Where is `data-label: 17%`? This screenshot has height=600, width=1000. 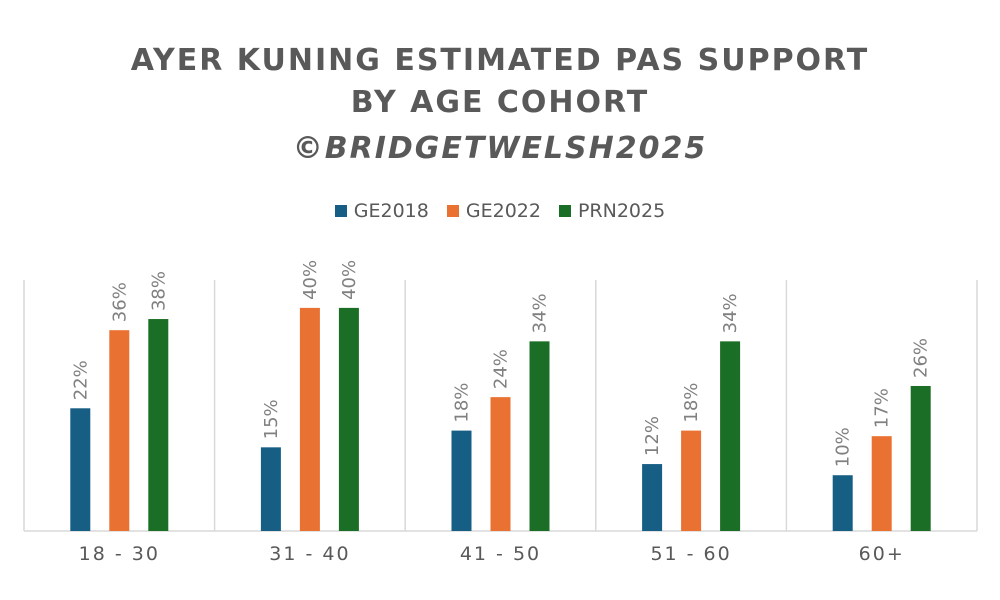
data-label: 17% is located at coordinates (882, 408).